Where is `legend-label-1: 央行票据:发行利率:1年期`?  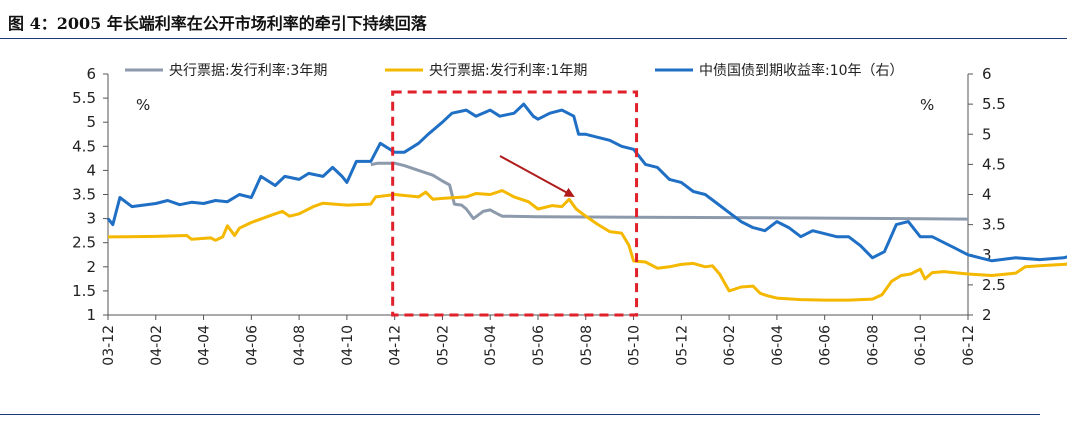
legend-label-1: 央行票据:发行利率:1年期 is located at coordinates (508, 70).